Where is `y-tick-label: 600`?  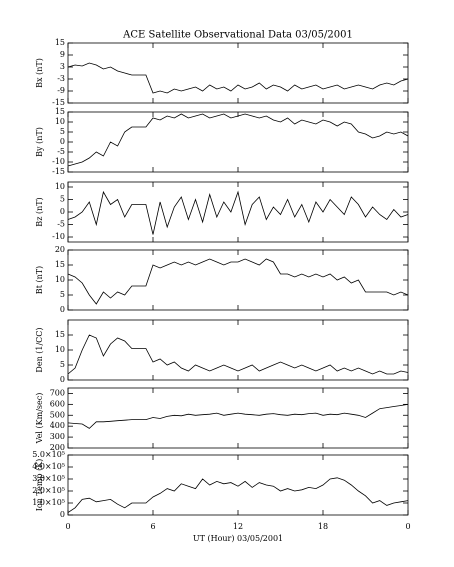
y-tick-label: 600 is located at coordinates (57, 403).